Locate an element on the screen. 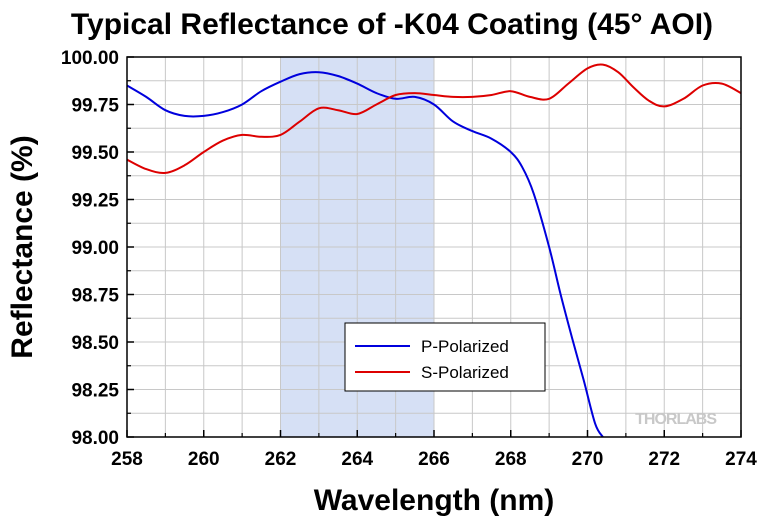  x-tick-label-266: 266 is located at coordinates (434, 459).